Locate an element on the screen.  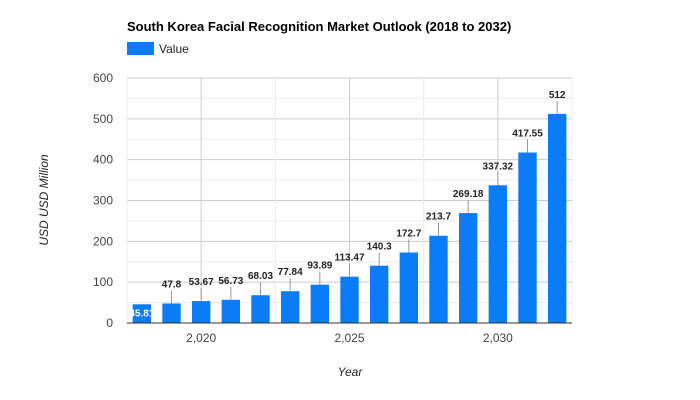
y-axis-title: USD USD Million is located at coordinates (44, 200).